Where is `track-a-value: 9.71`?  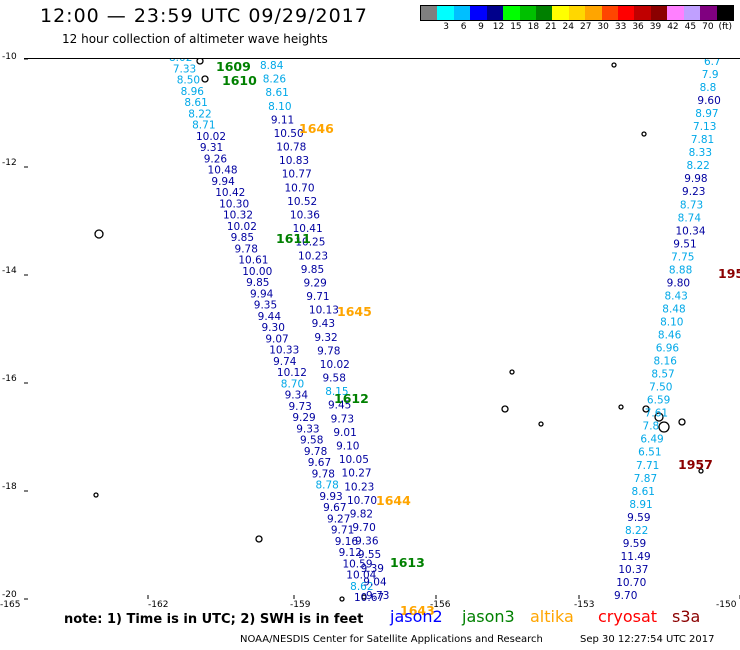
track-a-value: 9.71 is located at coordinates (342, 531).